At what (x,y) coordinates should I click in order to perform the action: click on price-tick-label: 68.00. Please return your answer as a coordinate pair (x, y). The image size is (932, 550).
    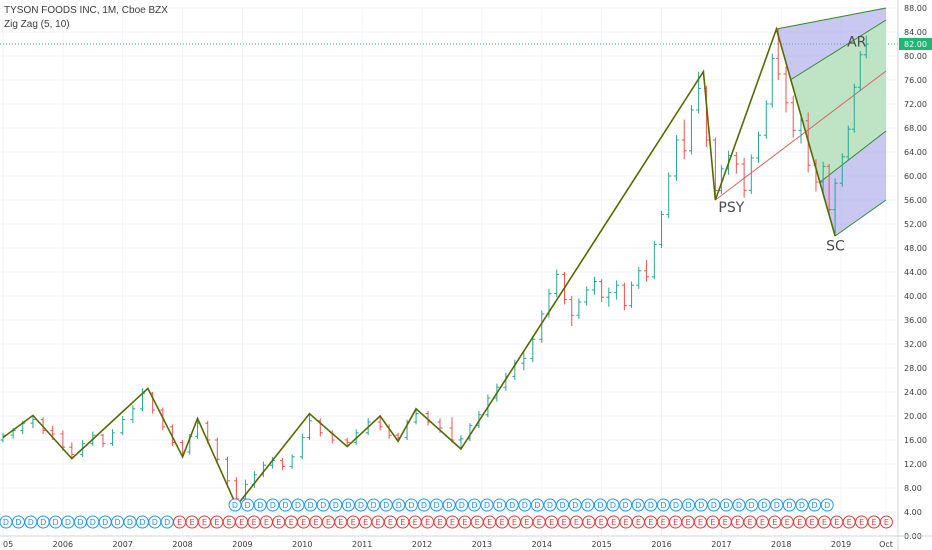
    Looking at the image, I should click on (915, 128).